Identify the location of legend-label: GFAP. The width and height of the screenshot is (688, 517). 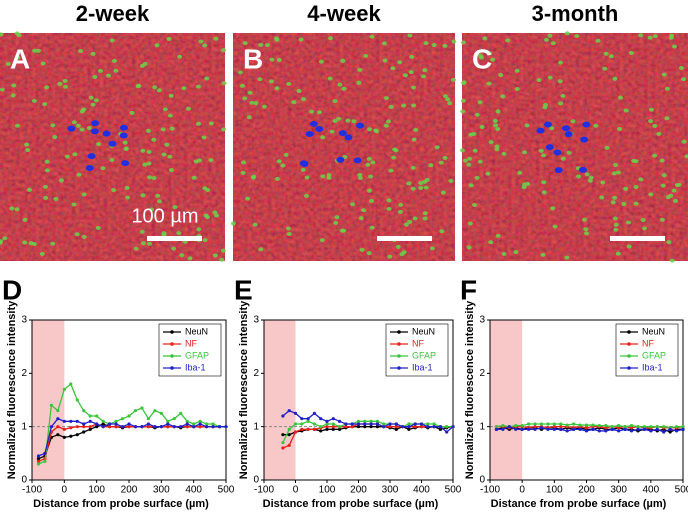
(424, 355).